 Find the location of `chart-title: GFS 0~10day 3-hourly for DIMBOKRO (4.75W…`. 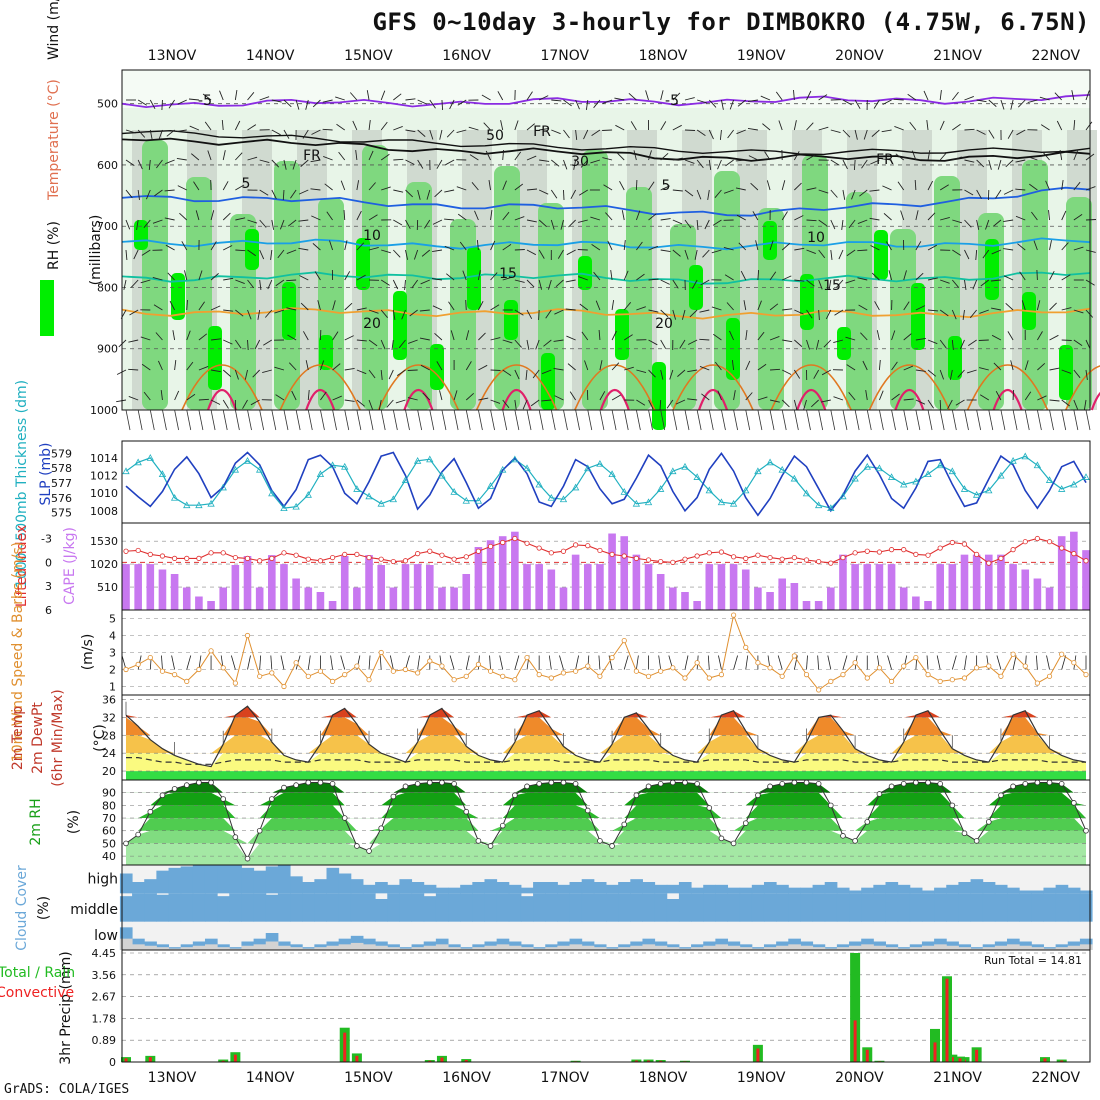

chart-title: GFS 0~10day 3-hourly for DIMBOKRO (4.75W… is located at coordinates (731, 22).